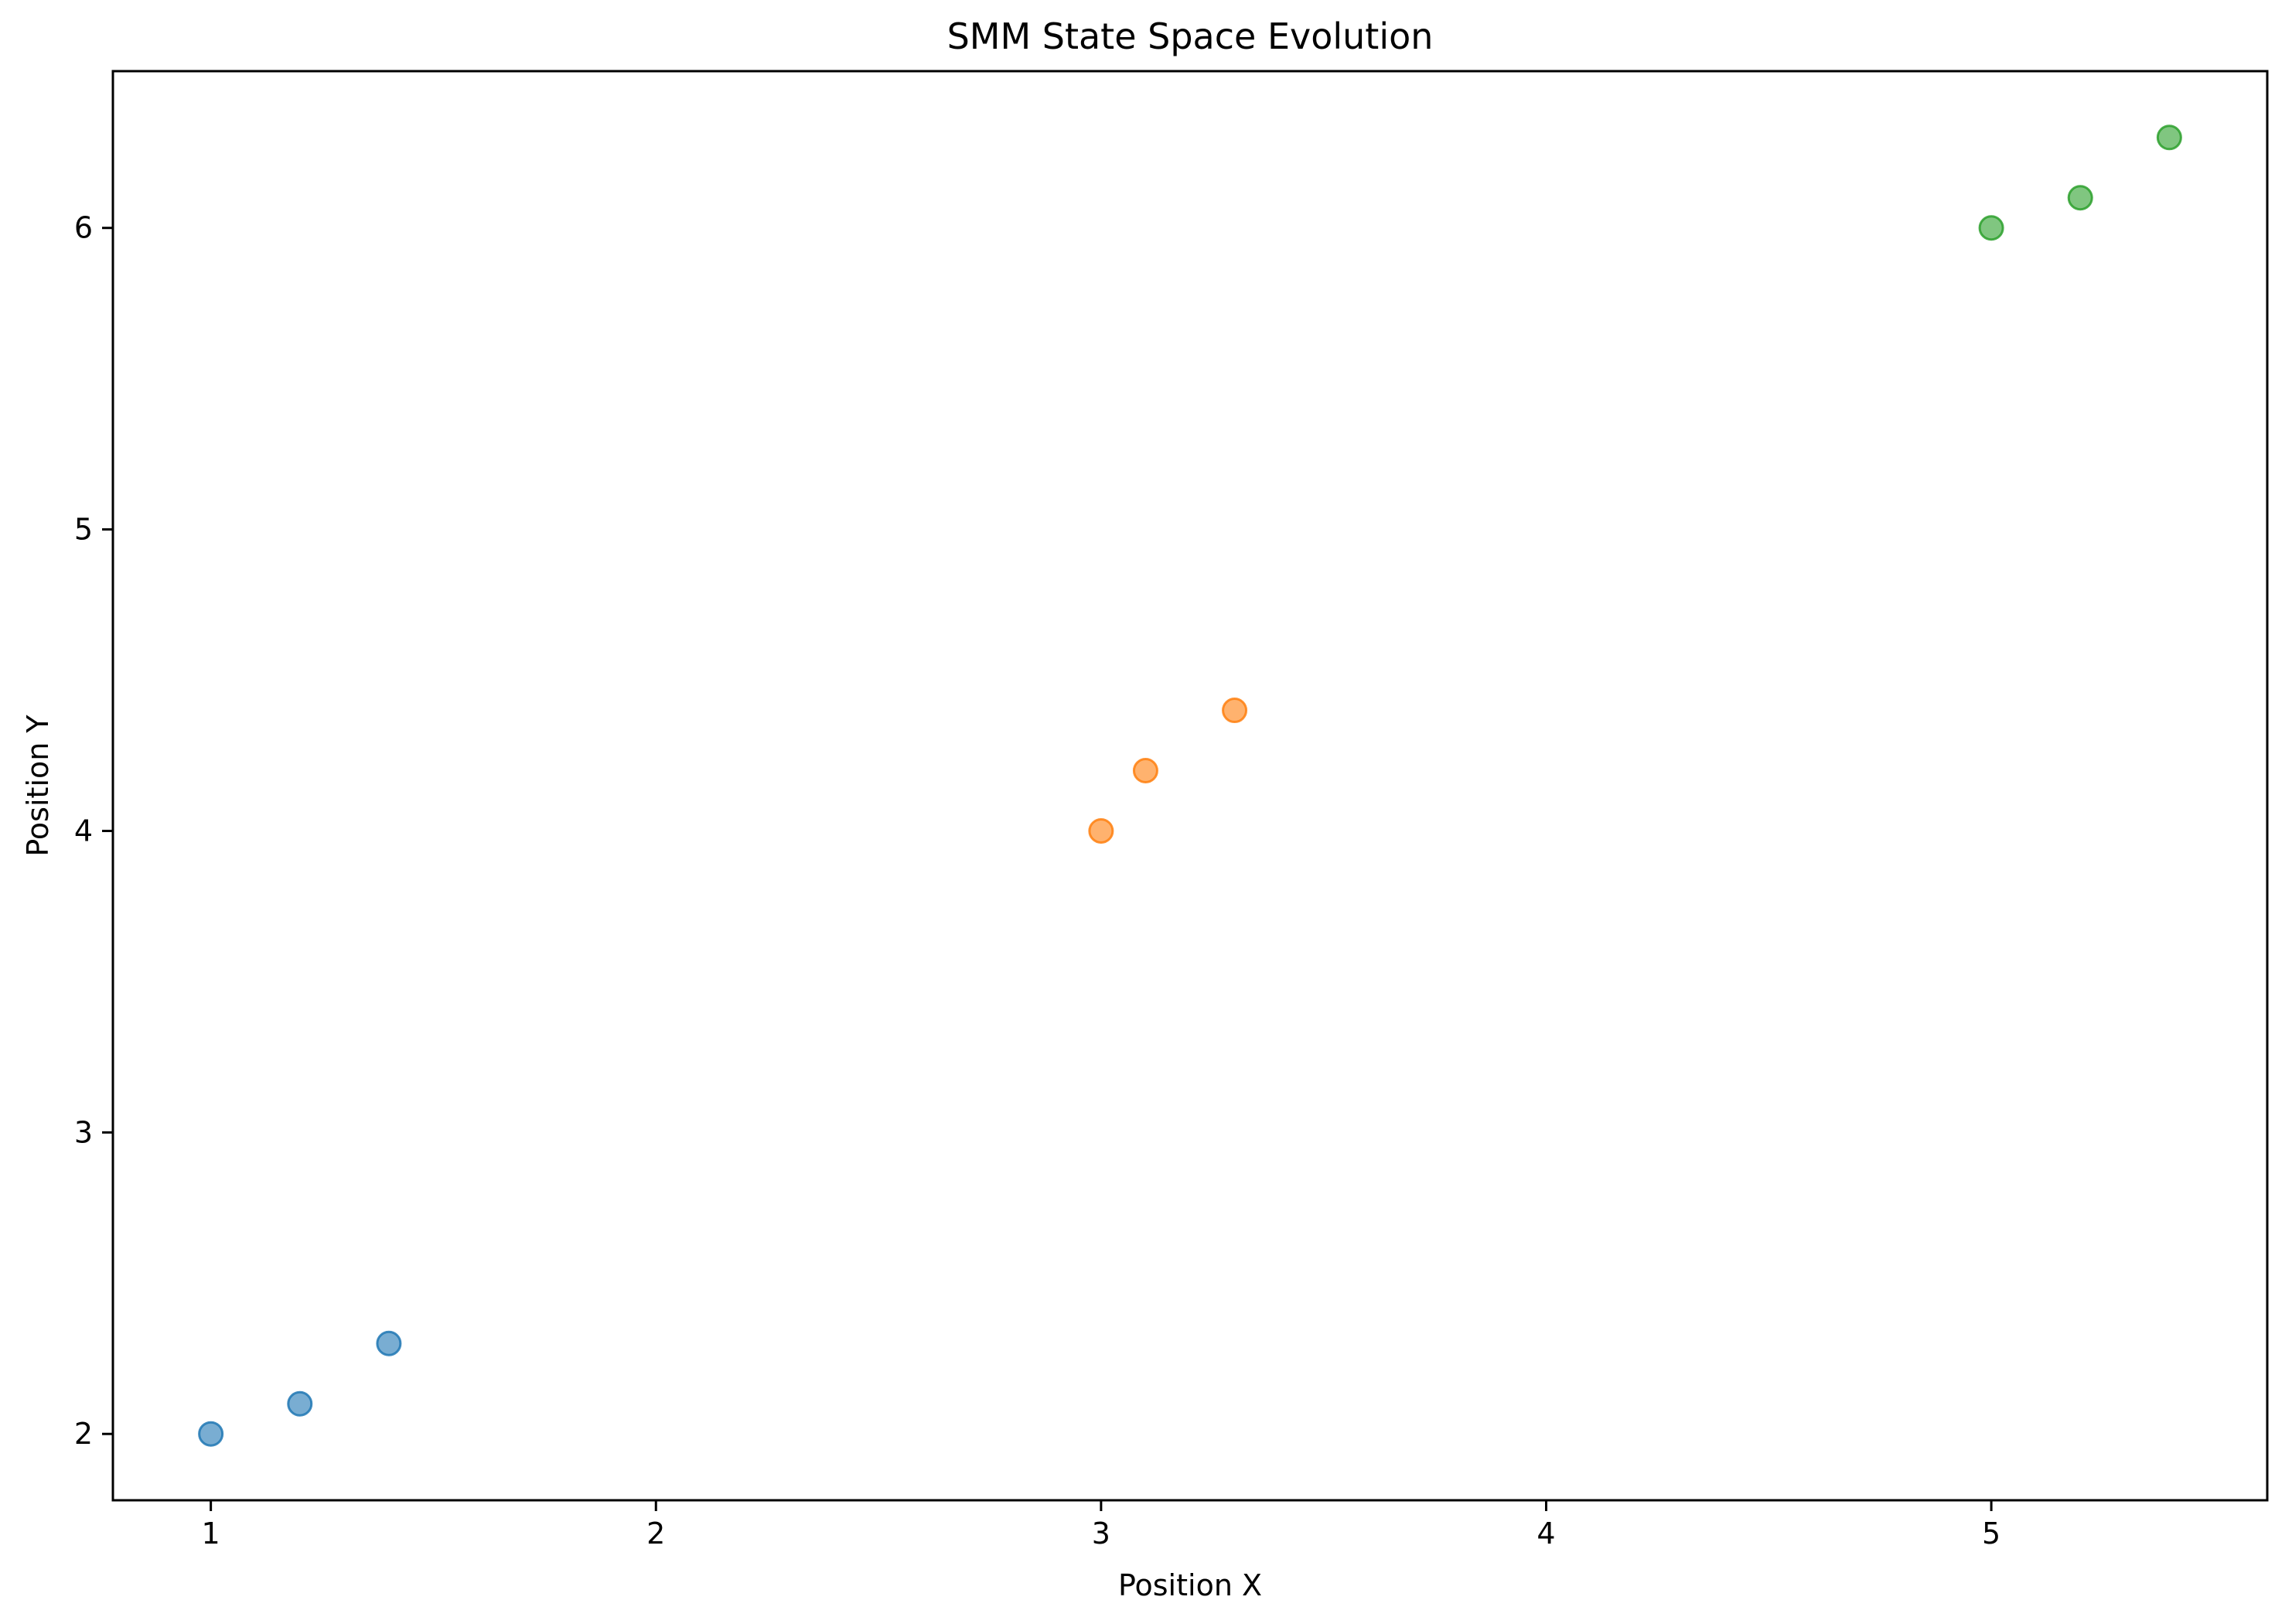  I want to click on x-tick-label: 1, so click(211, 1534).